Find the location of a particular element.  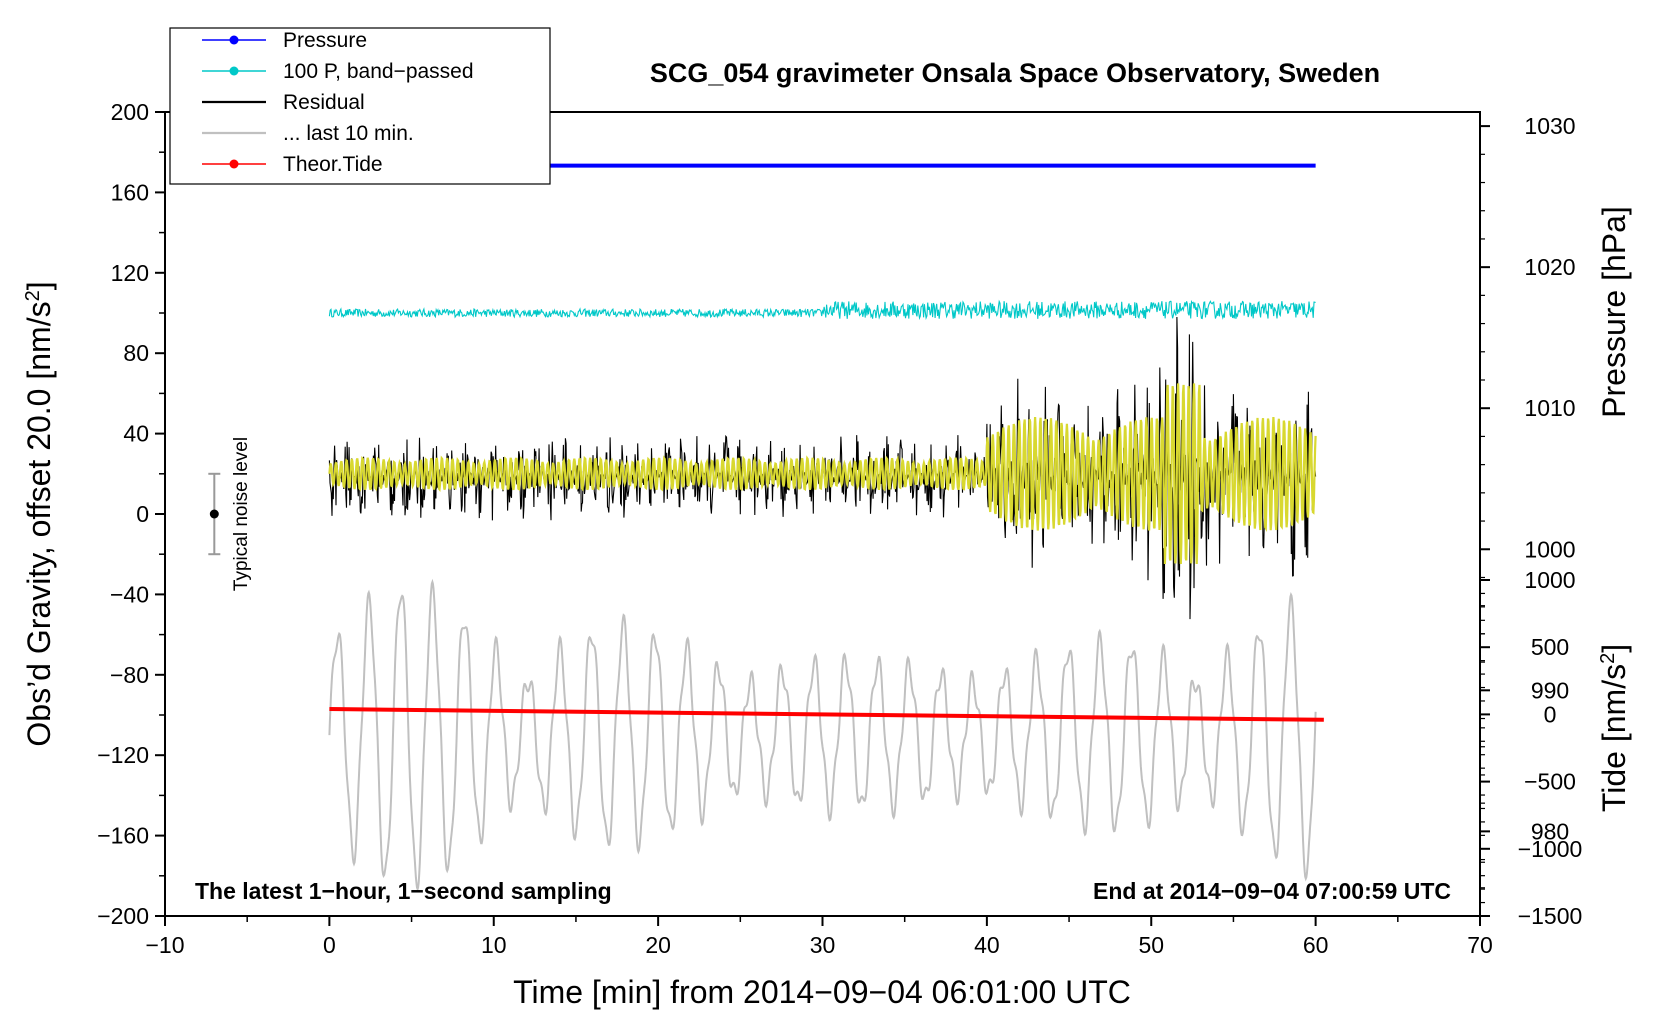

tide-tick-label: 500 is located at coordinates (1550, 647).